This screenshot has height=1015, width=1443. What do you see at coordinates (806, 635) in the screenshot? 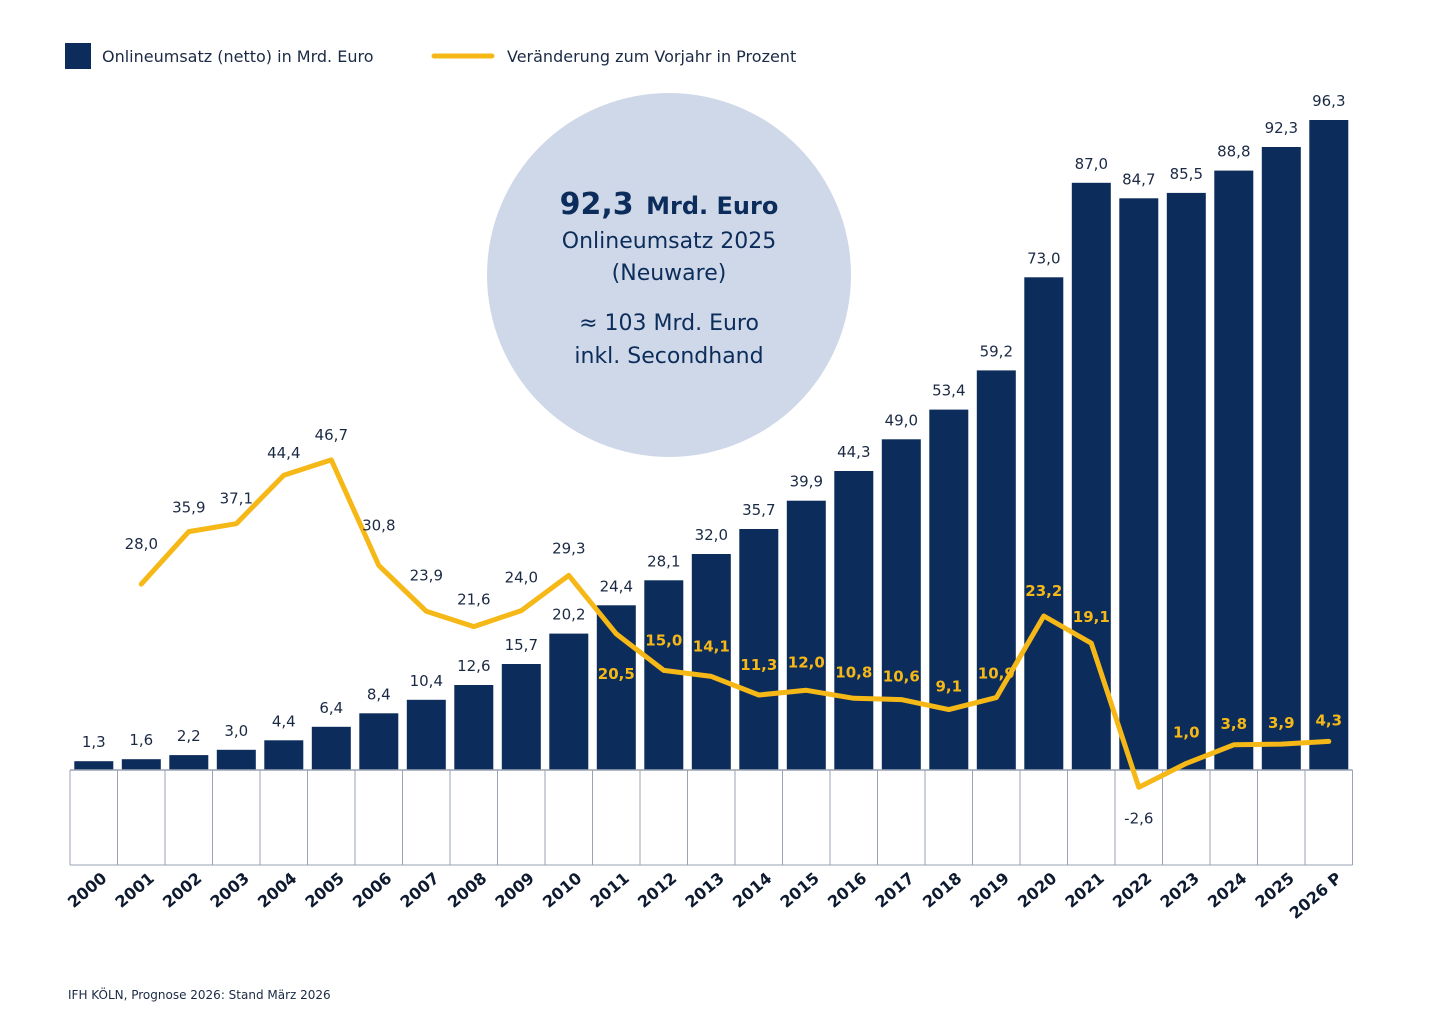
I see `bar-2015` at bounding box center [806, 635].